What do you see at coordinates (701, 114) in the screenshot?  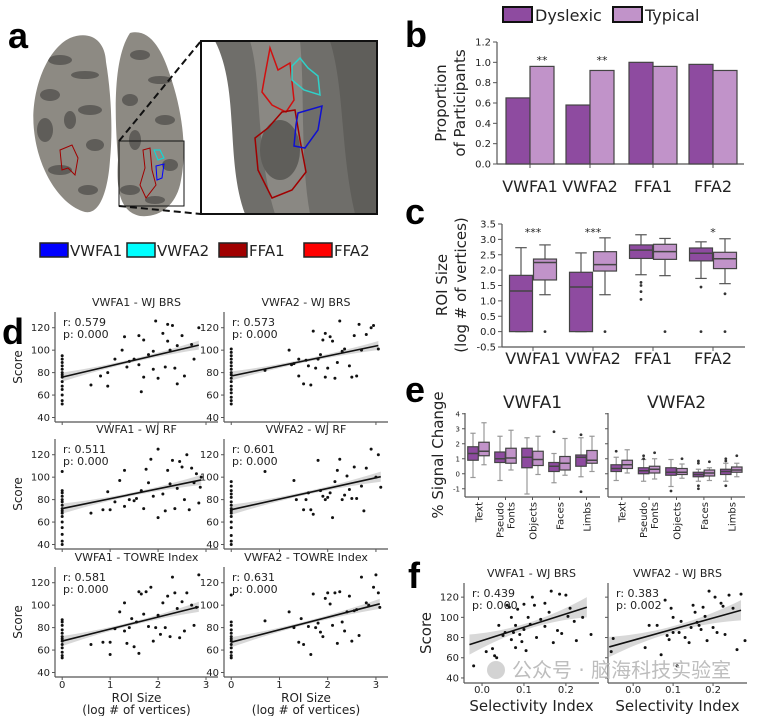 I see `bar-dyslexic-ffa2` at bounding box center [701, 114].